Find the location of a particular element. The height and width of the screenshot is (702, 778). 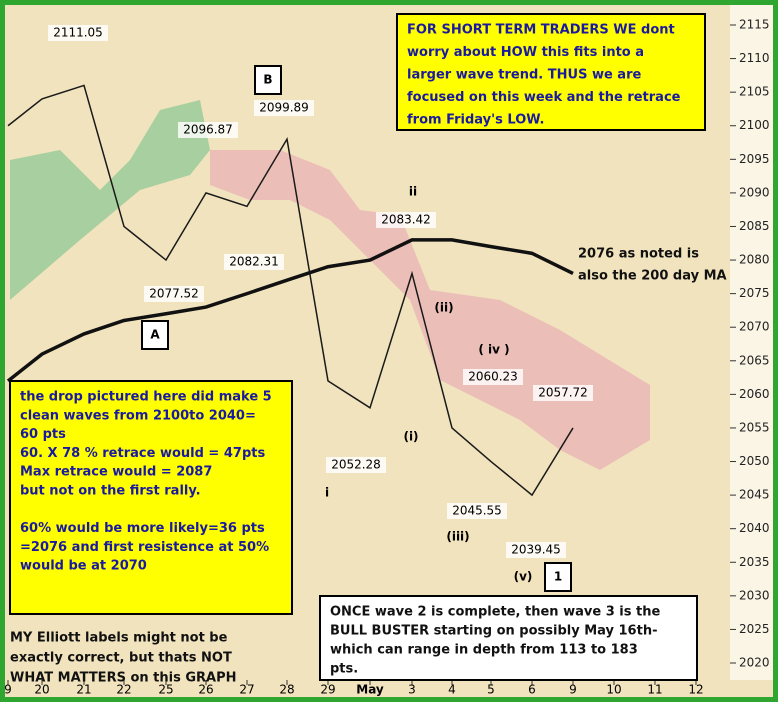

wave-label: A is located at coordinates (155, 335).